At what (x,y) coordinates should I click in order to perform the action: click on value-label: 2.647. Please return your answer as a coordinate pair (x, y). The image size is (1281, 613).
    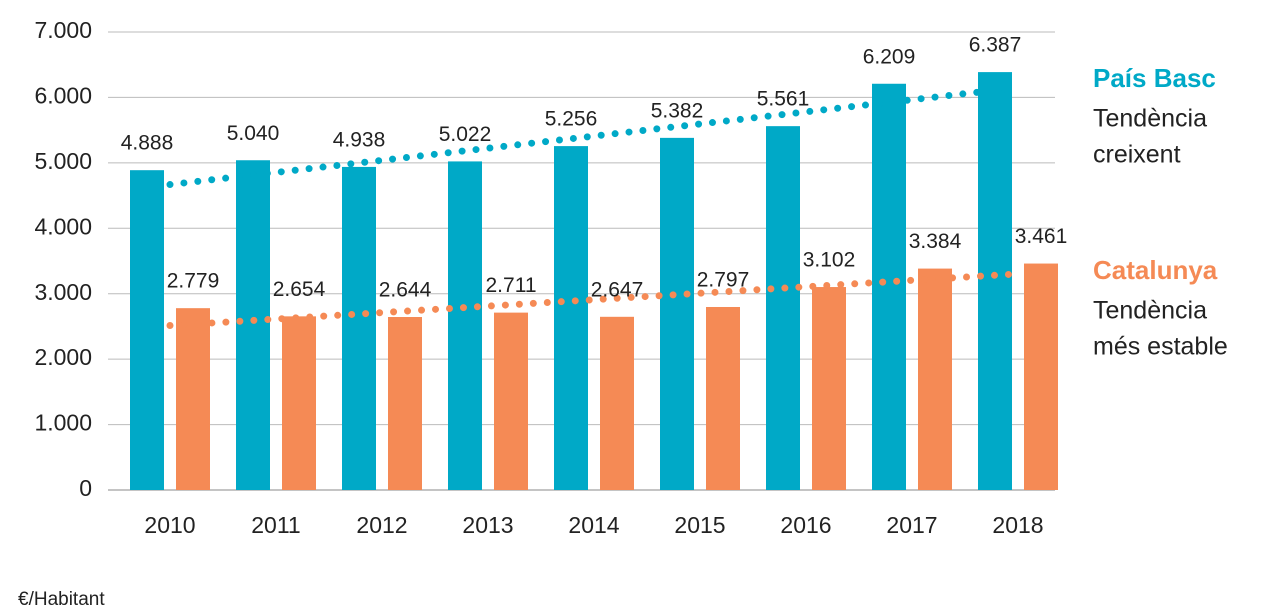
    Looking at the image, I should click on (617, 289).